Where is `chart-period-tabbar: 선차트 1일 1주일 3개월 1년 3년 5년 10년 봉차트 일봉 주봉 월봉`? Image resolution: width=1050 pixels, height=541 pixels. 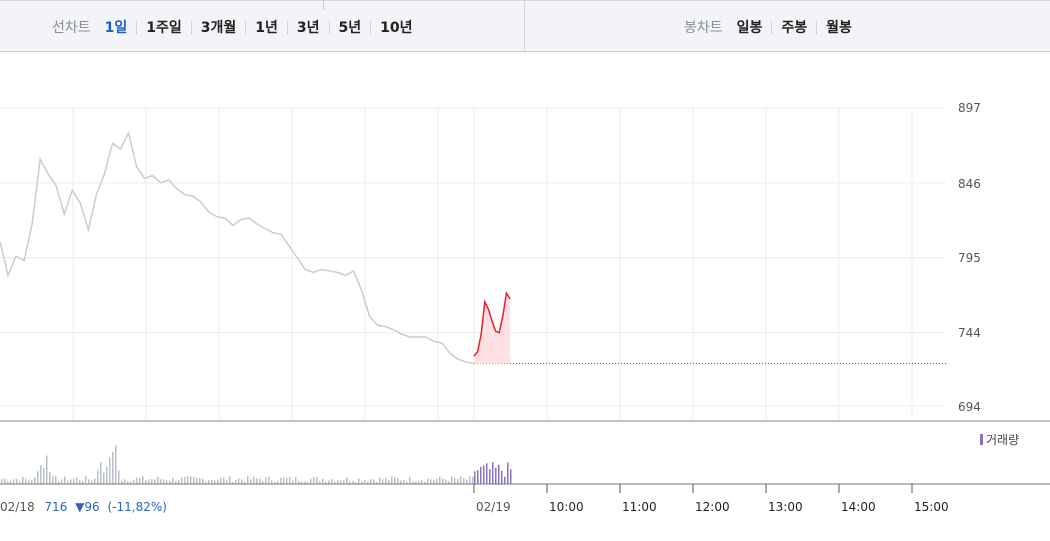 chart-period-tabbar: 선차트 1일 1주일 3개월 1년 3년 5년 10년 봉차트 일봉 주봉 월봉 is located at coordinates (525, 26).